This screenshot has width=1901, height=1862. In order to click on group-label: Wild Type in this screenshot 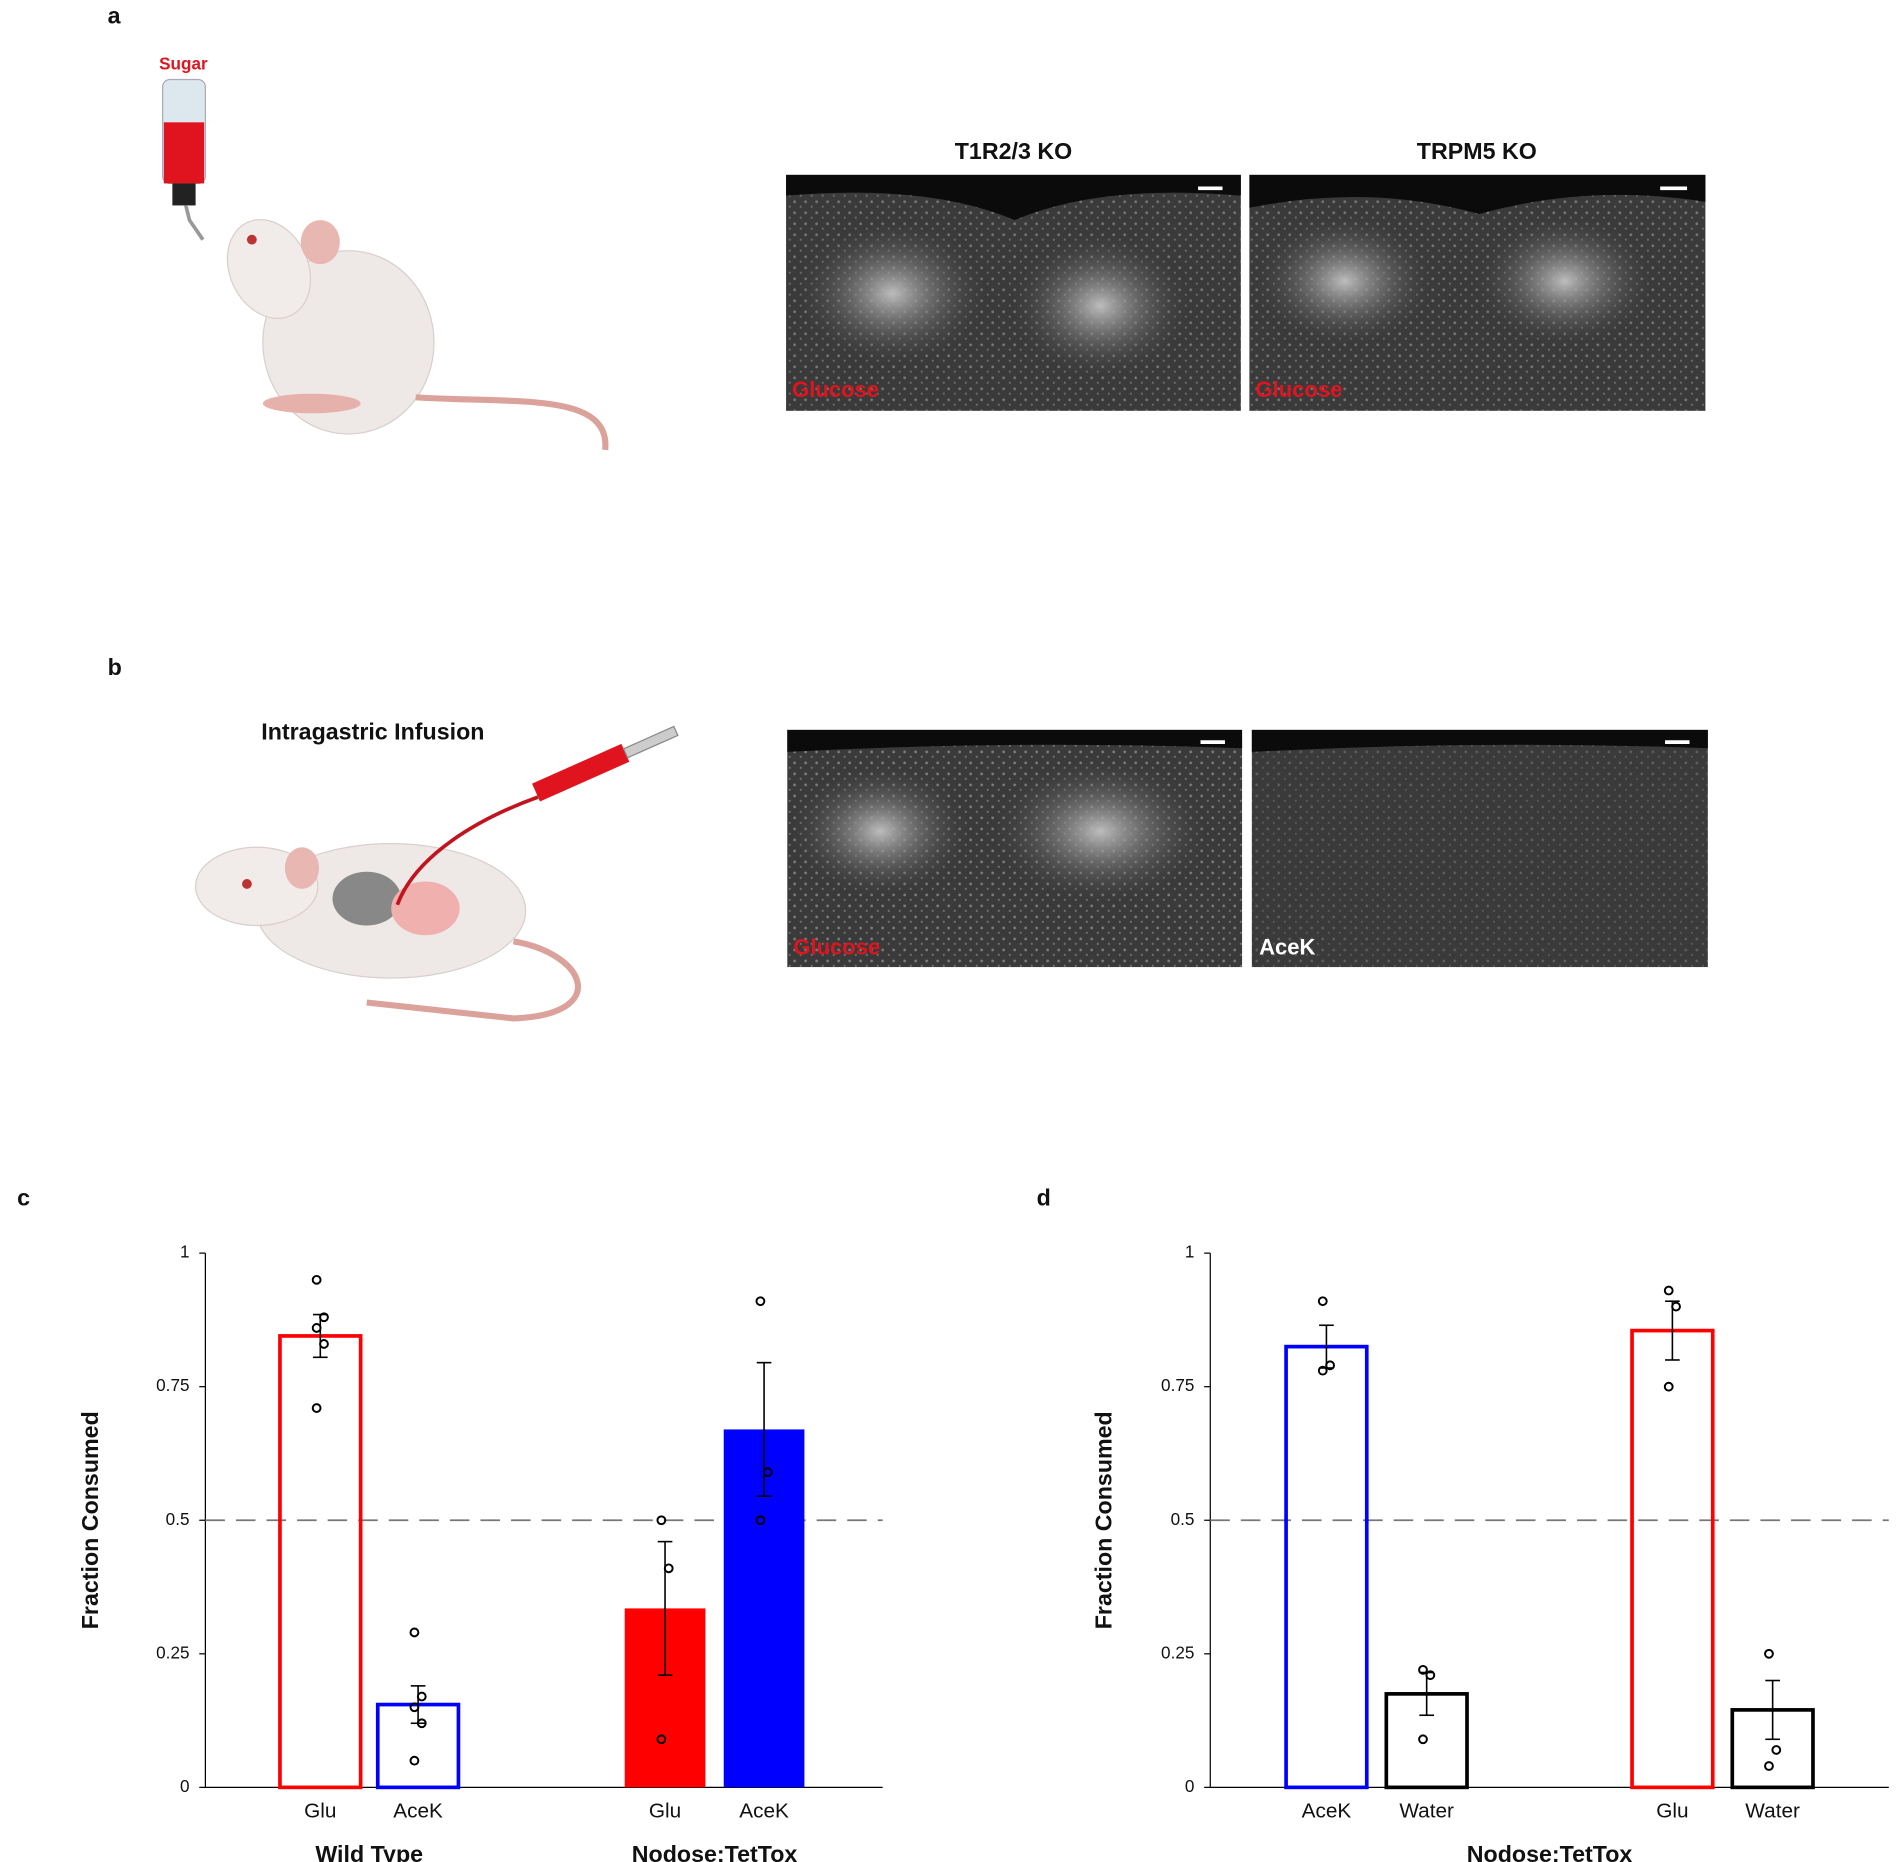, I will do `click(369, 1851)`.